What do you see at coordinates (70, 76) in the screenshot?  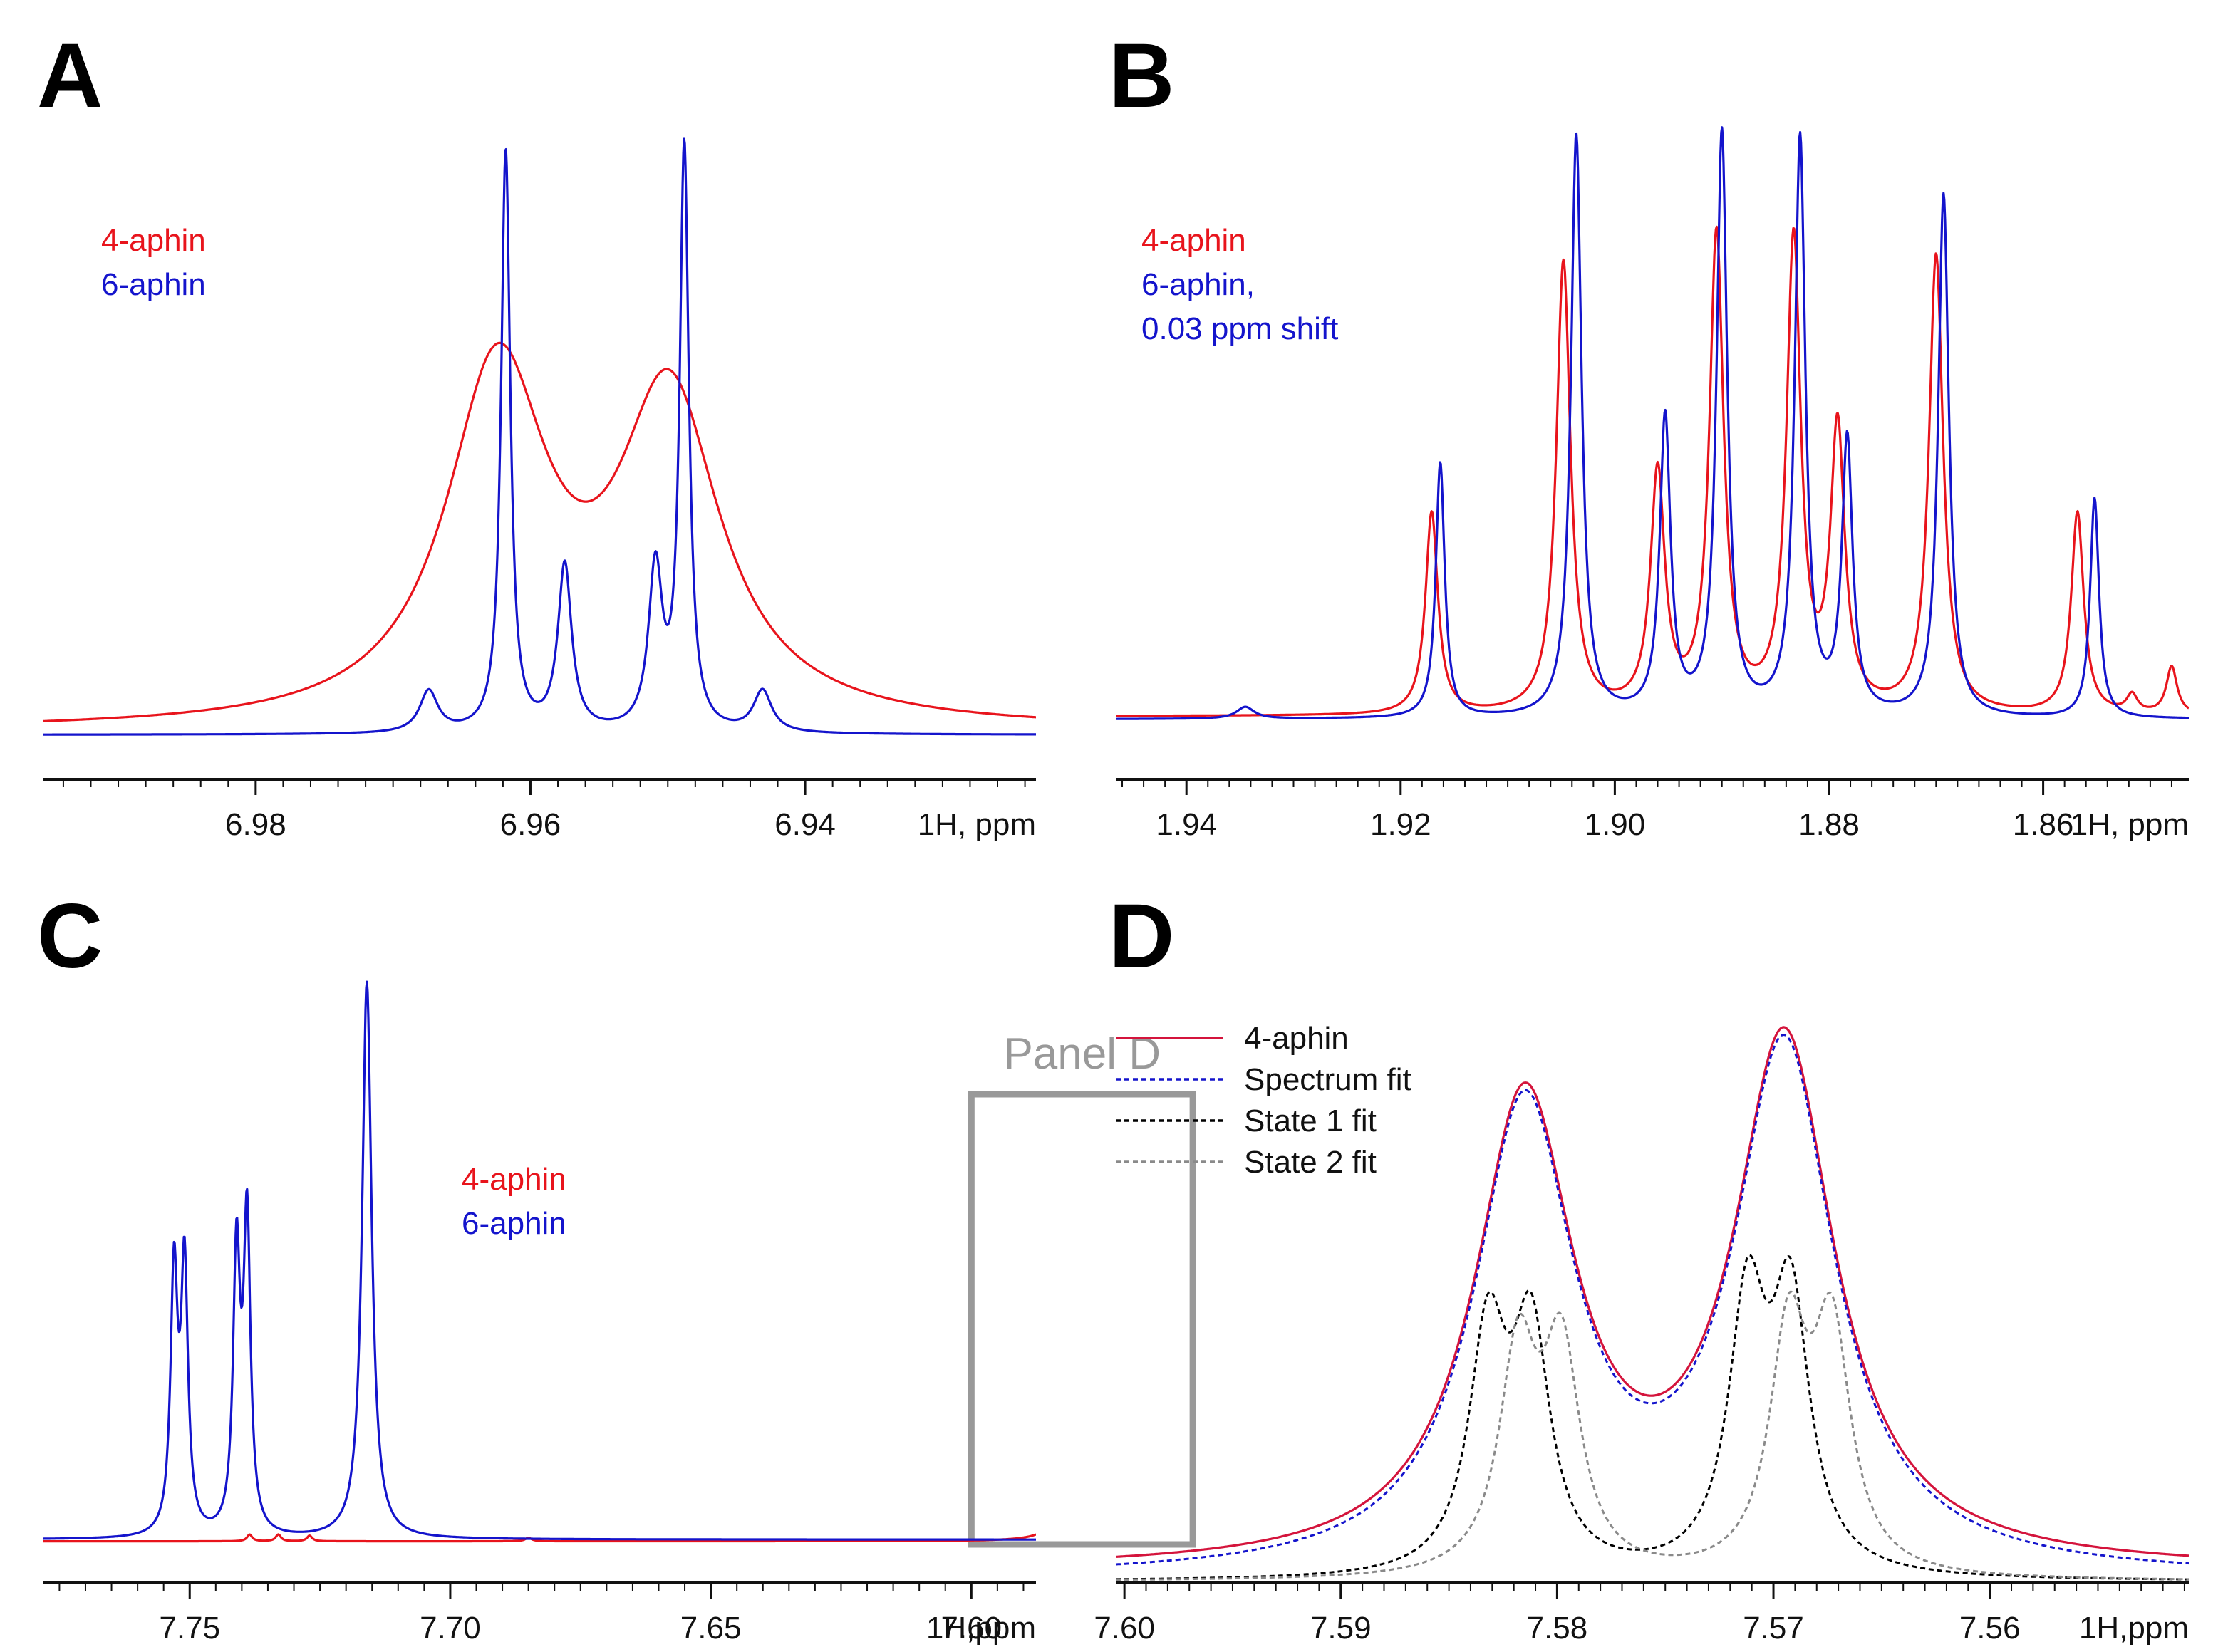 I see `panel-letter-a: A` at bounding box center [70, 76].